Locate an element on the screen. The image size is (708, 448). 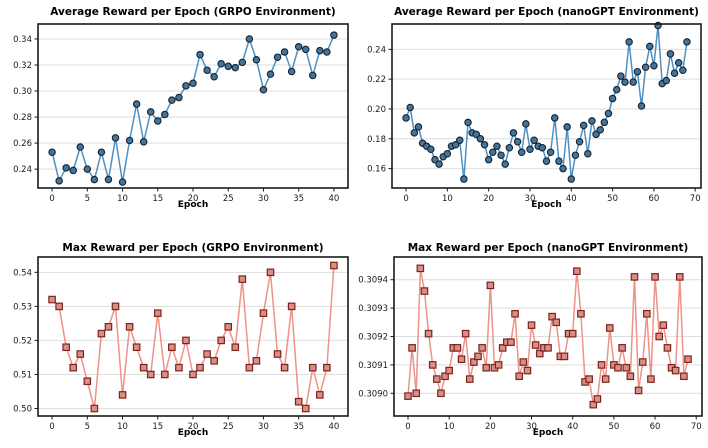
svg-text: 0.30 is located at coordinates (22, 92).